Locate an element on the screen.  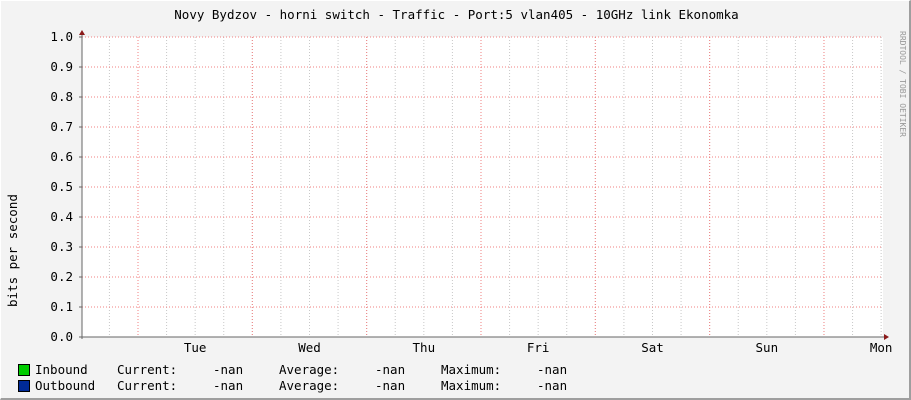
y-tick-label: 0.2 is located at coordinates (61, 276).